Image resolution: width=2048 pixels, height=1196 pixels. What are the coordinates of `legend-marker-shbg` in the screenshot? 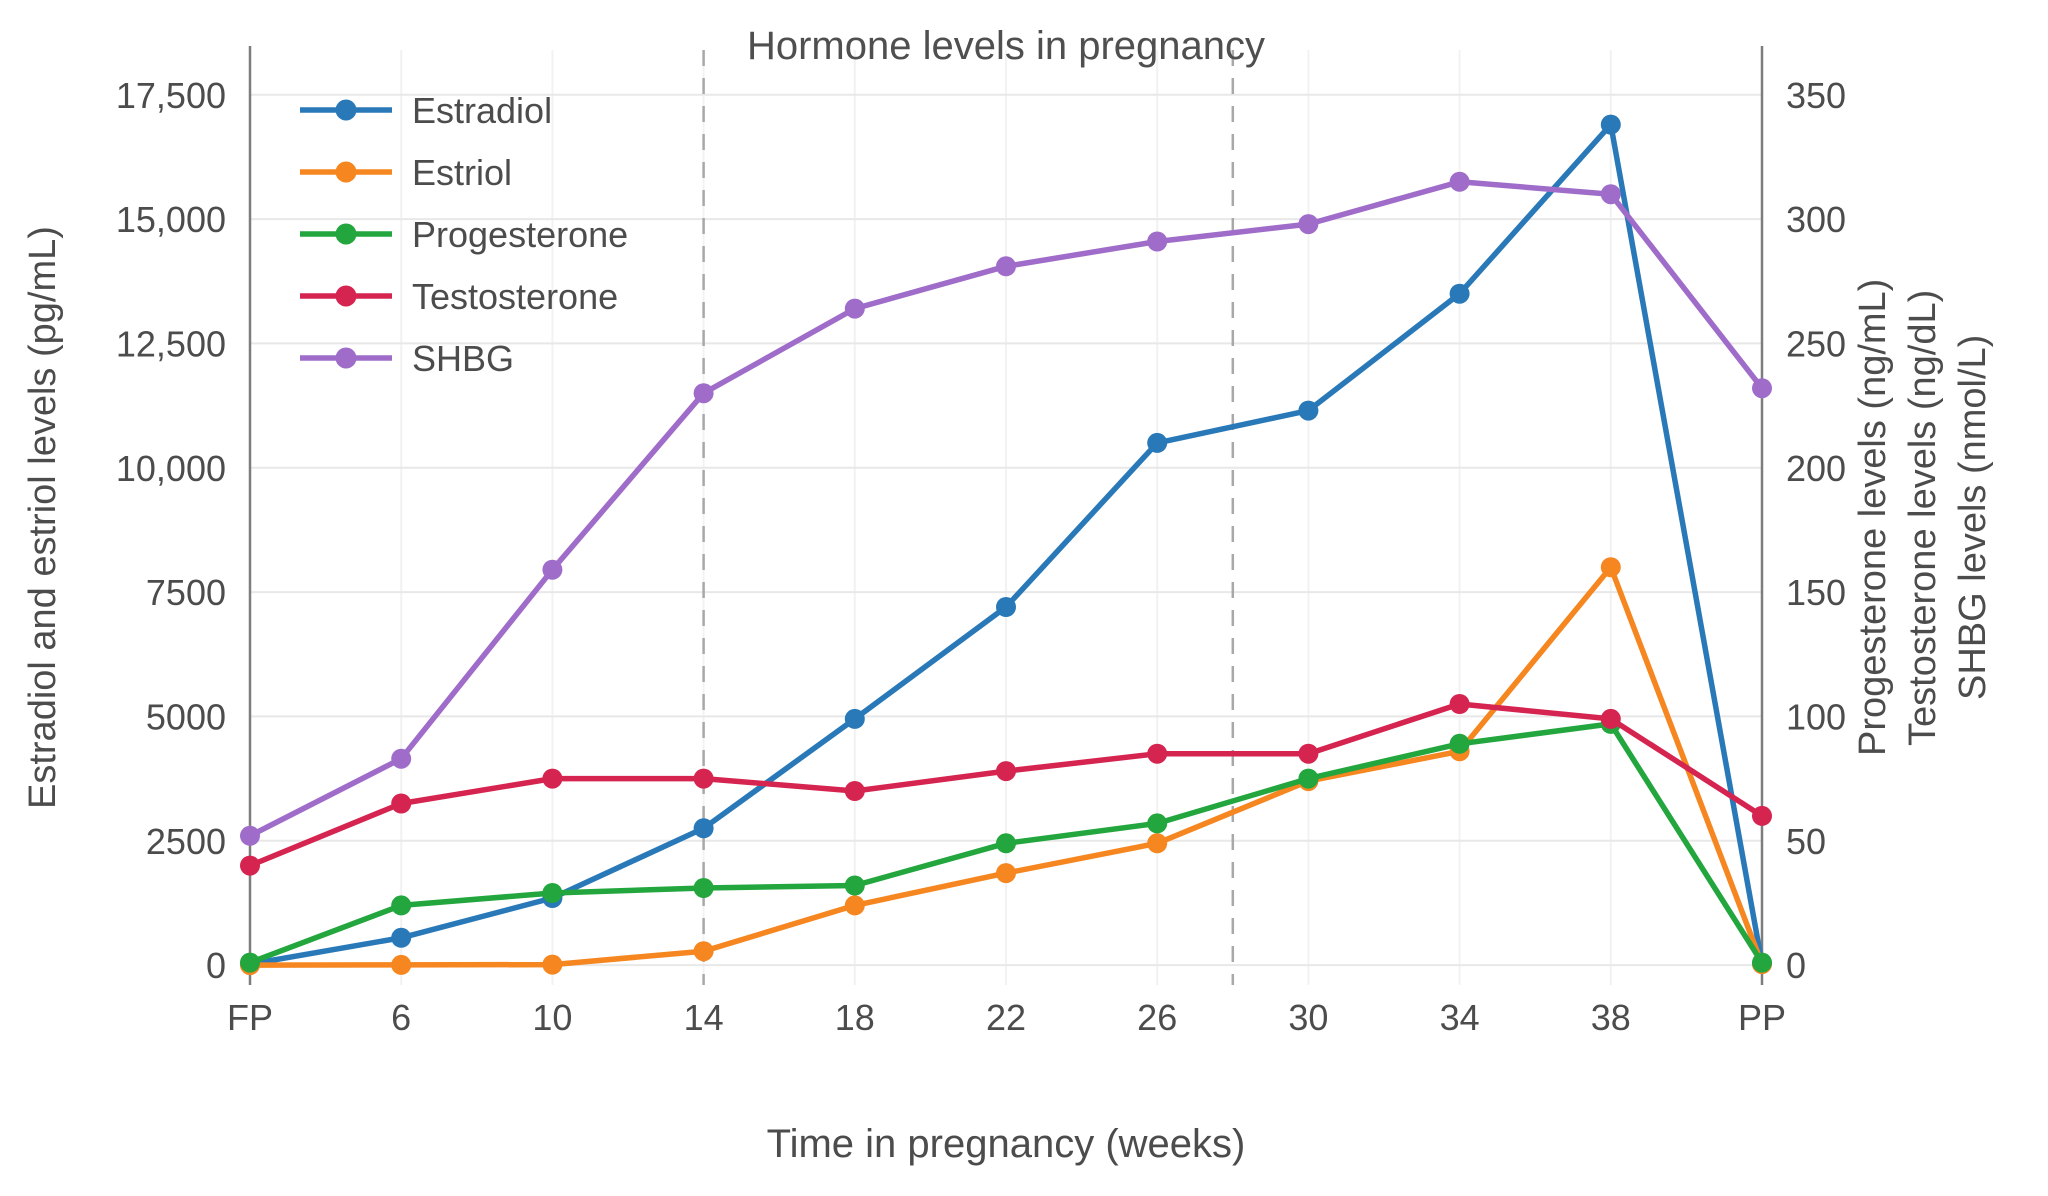 It's located at (346, 358).